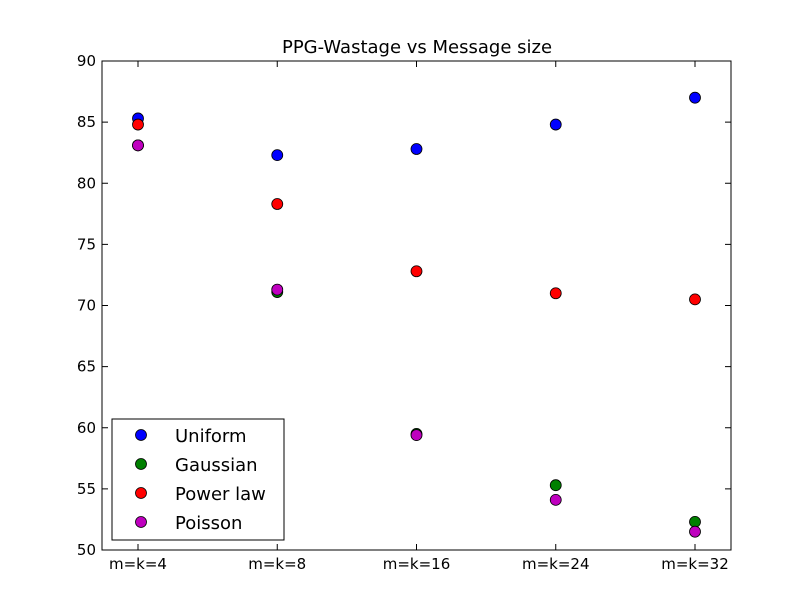 This screenshot has width=812, height=616. I want to click on x-tick-label: m=k=8, so click(277, 564).